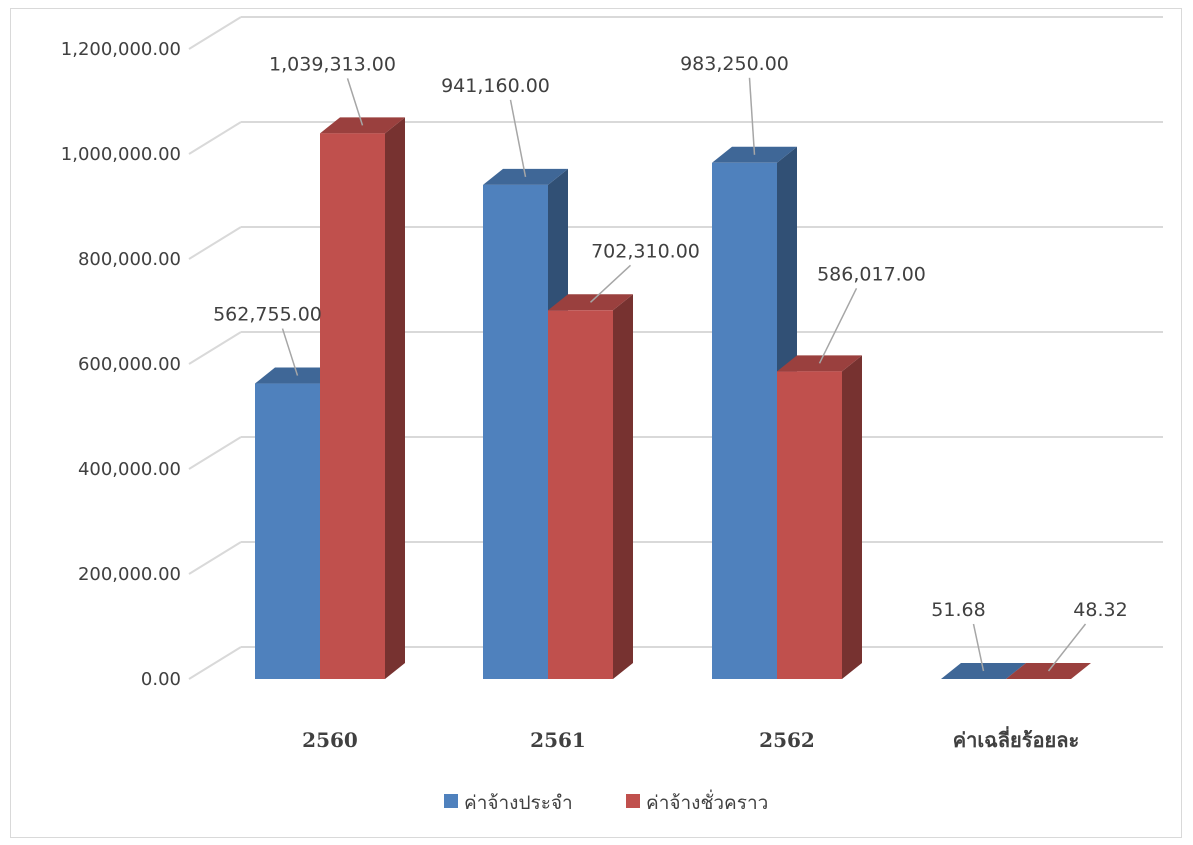  Describe the element at coordinates (332, 64) in the screenshot. I see `data-label: 1,039,313.00` at that location.